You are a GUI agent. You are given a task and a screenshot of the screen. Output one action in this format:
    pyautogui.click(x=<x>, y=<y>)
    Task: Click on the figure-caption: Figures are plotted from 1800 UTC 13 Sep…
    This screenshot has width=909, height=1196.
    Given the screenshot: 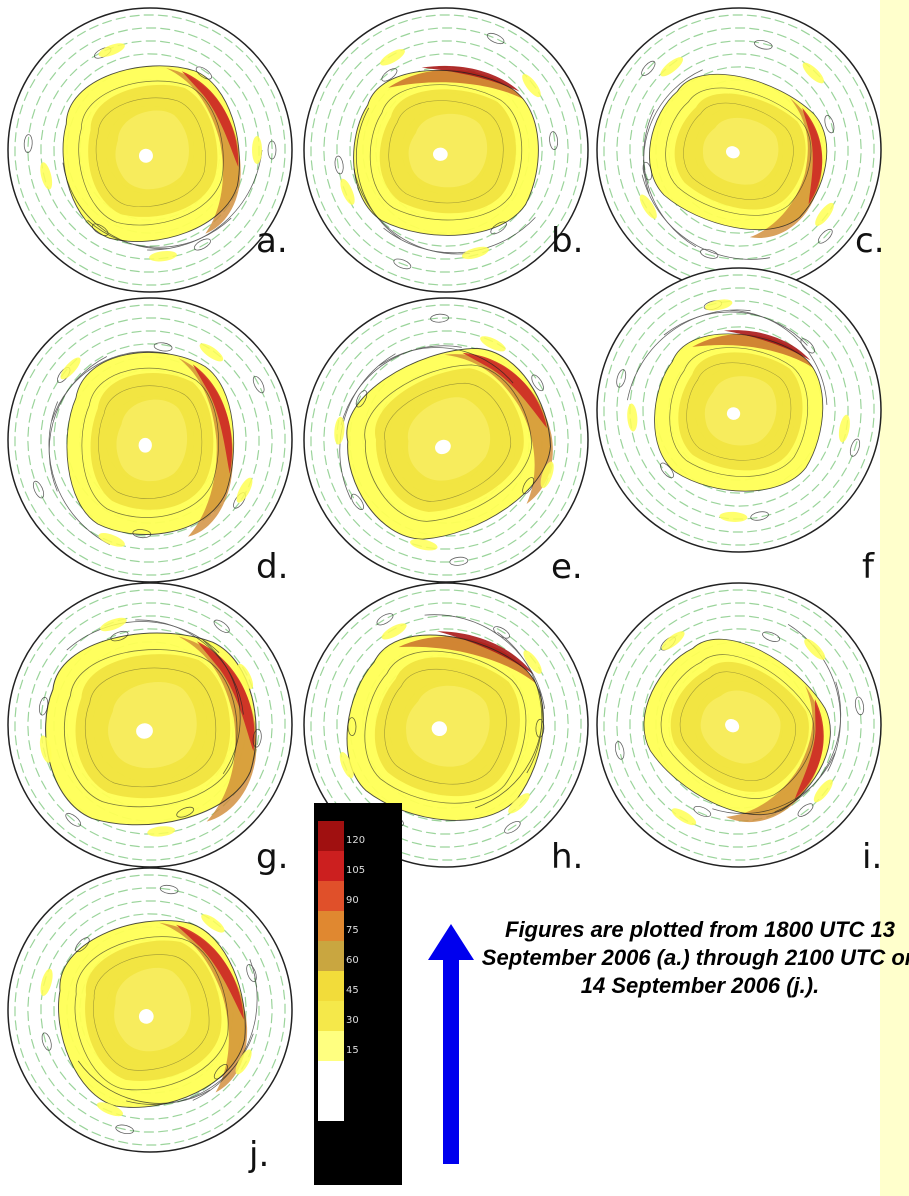 What is the action you would take?
    pyautogui.click(x=695, y=957)
    